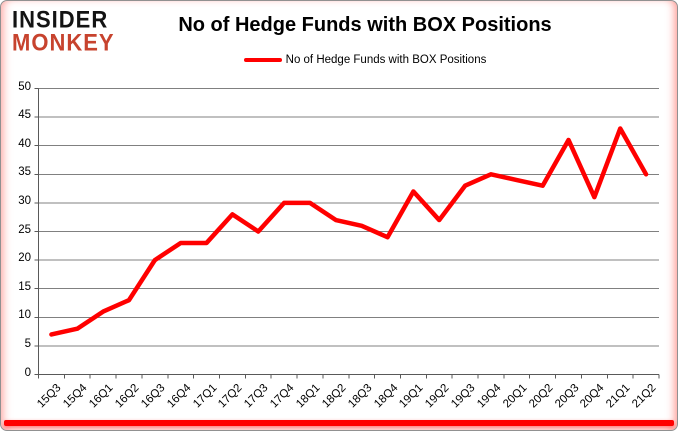 This screenshot has height=431, width=678. What do you see at coordinates (386, 60) in the screenshot?
I see `legend-label: No of Hedge Funds with BOX Positions` at bounding box center [386, 60].